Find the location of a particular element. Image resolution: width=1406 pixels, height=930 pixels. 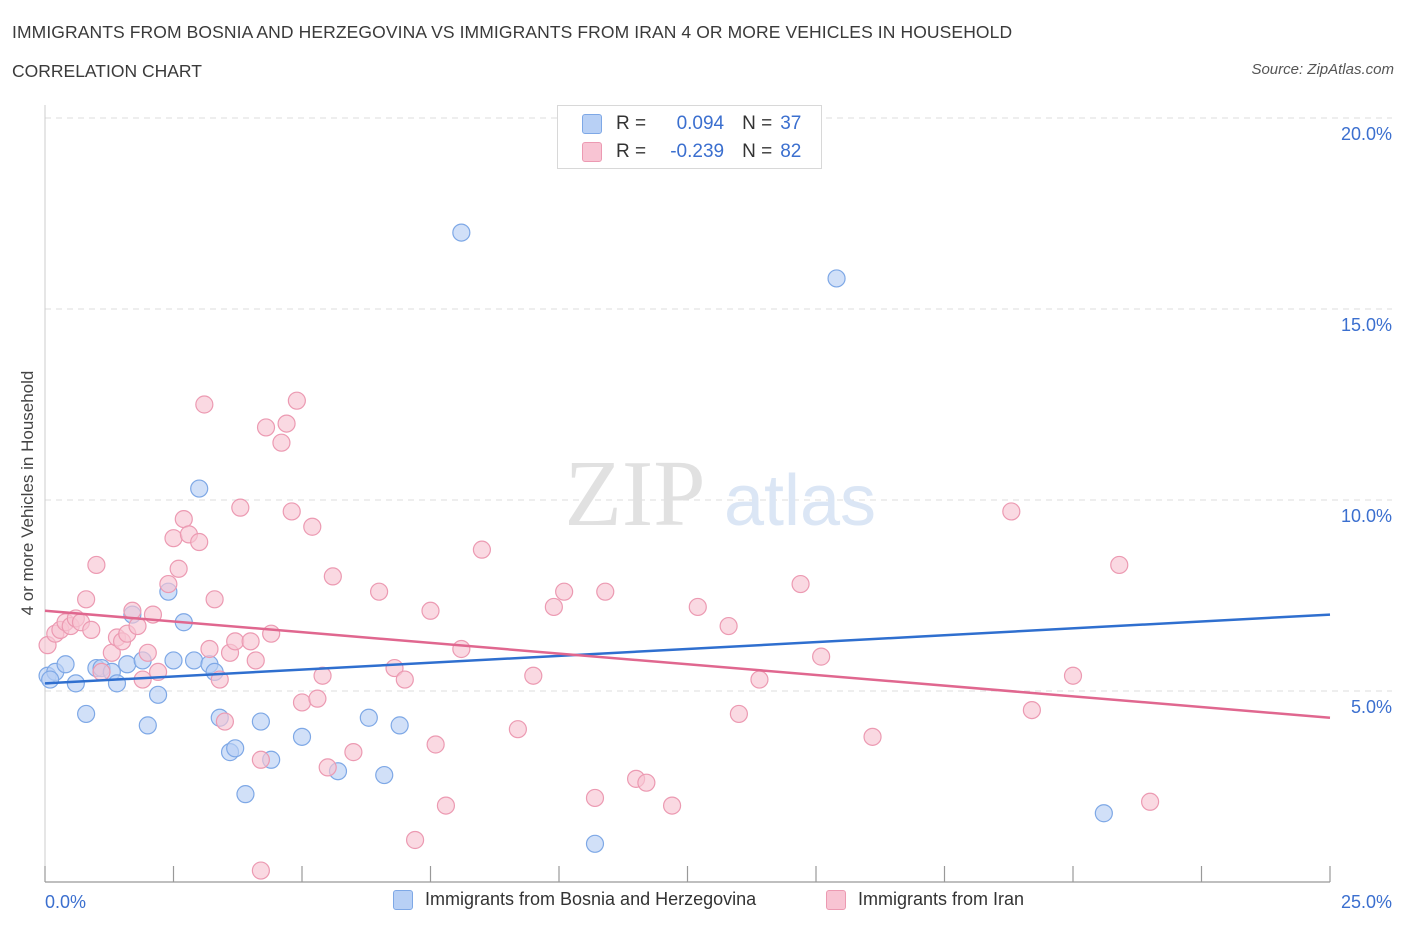

y-tick-label-3: 20.0% is located at coordinates (1366, 134).